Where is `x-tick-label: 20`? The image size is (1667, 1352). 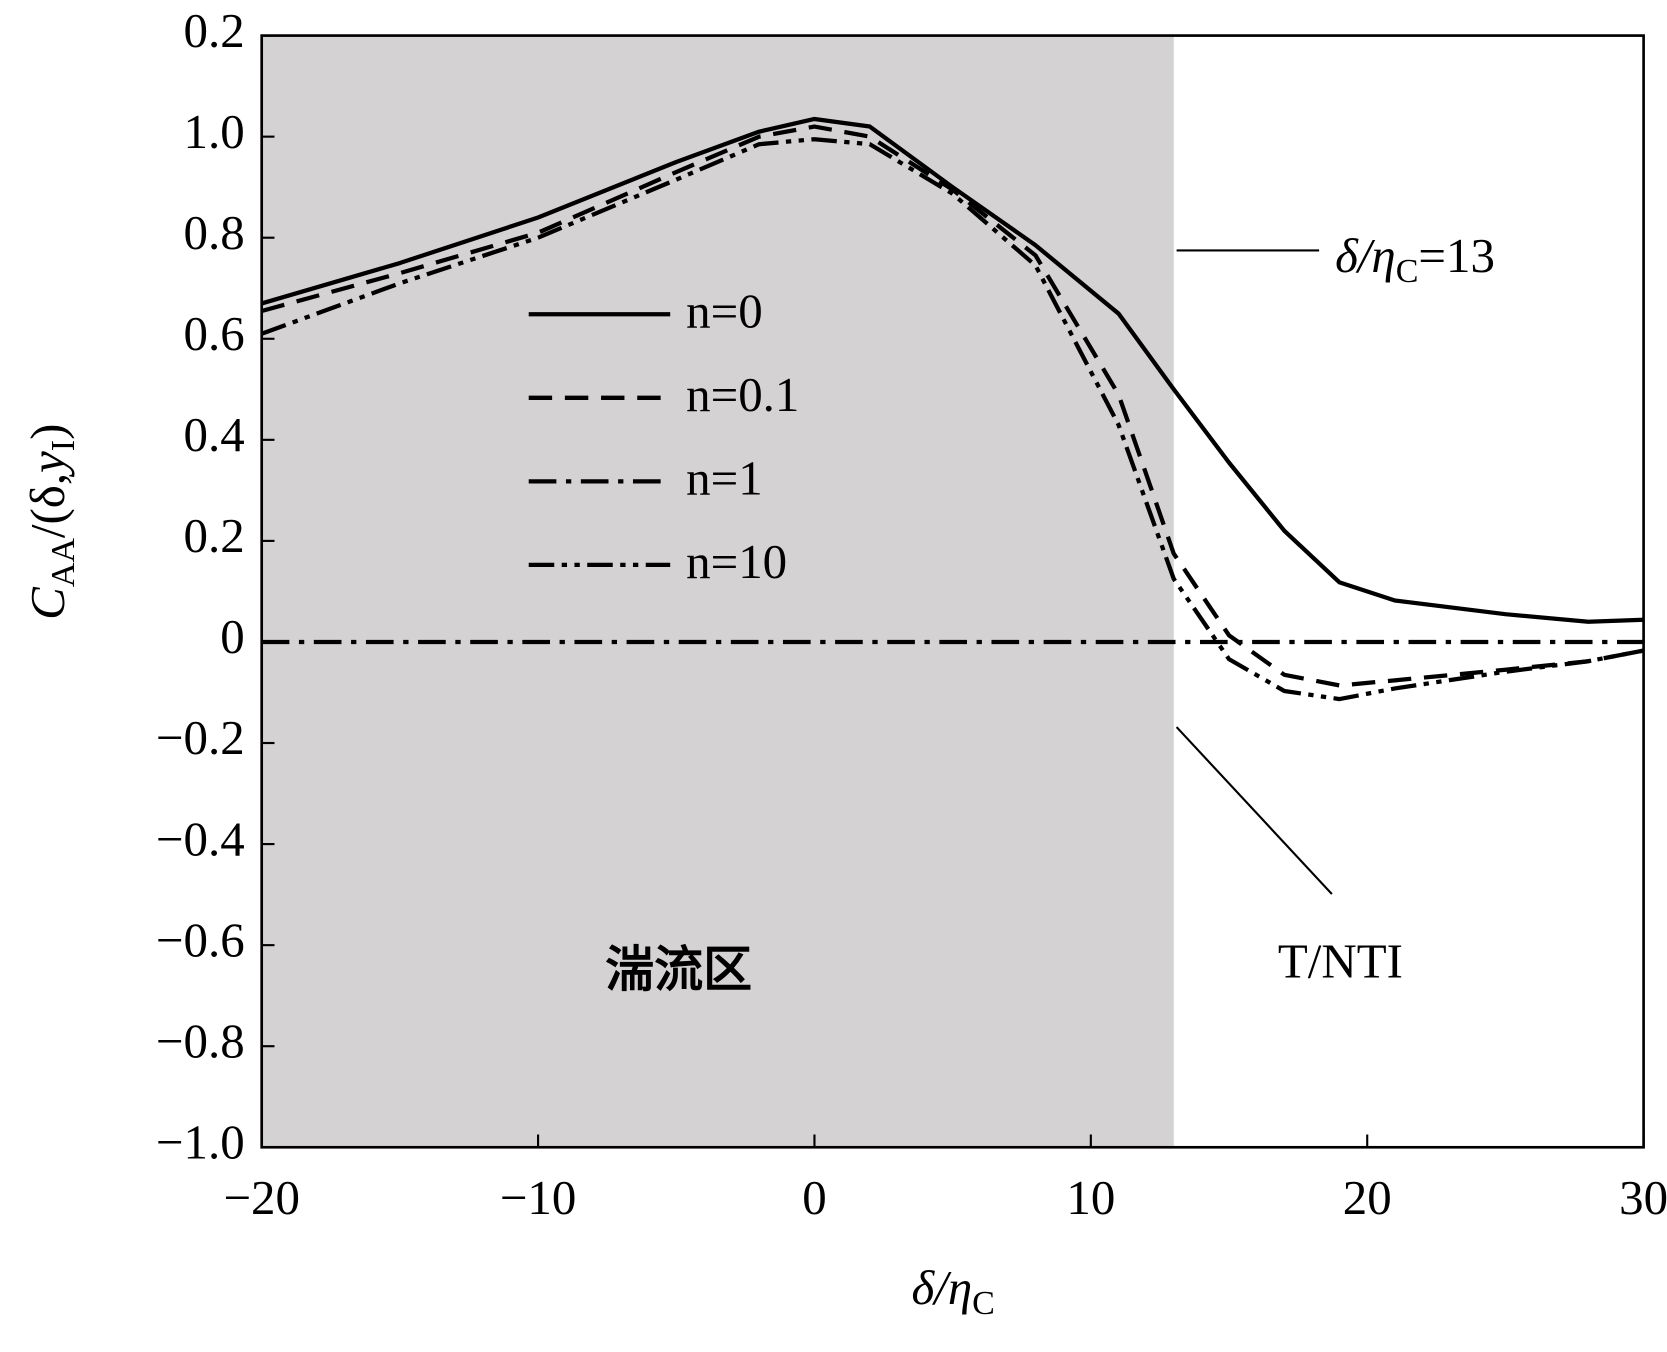
x-tick-label: 20 is located at coordinates (1367, 1197).